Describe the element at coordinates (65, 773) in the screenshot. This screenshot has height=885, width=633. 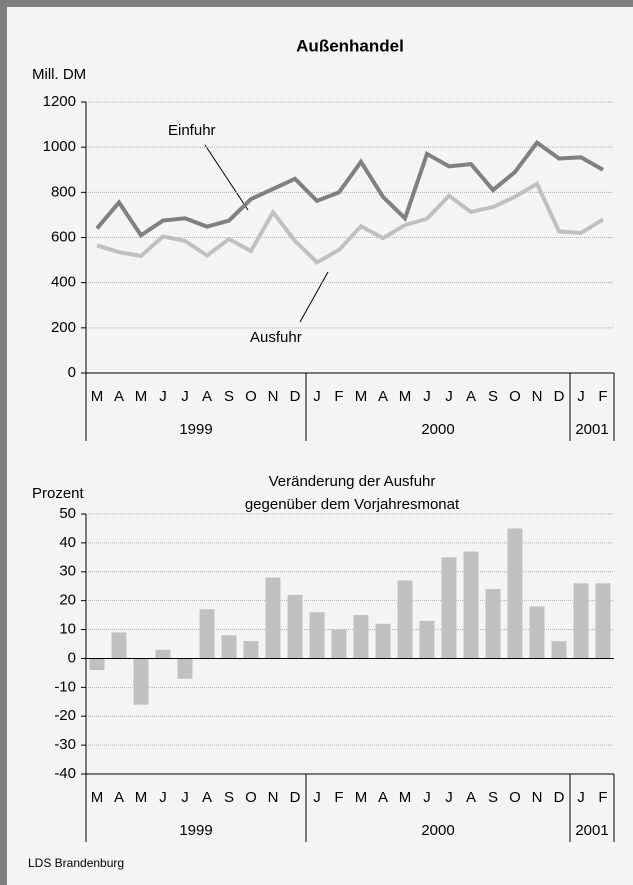
I see `y-tick-label: -40` at that location.